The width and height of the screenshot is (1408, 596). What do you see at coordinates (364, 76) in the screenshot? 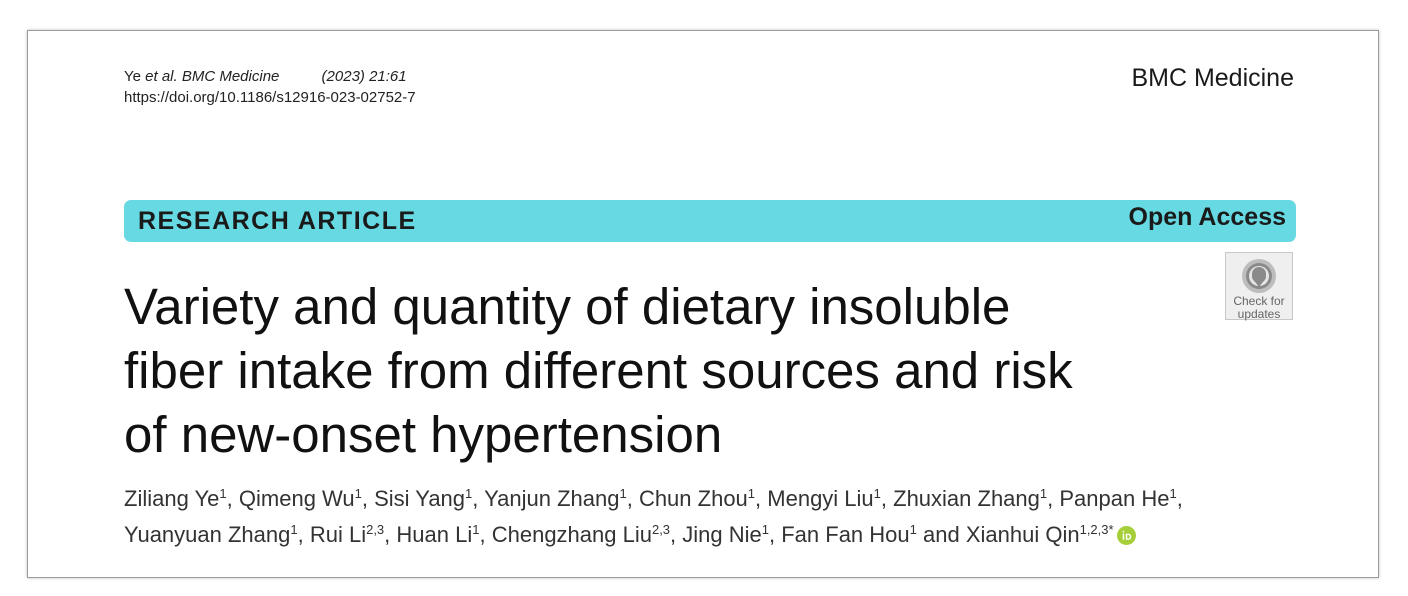
I see `citation-year: (2023) 21:61` at bounding box center [364, 76].